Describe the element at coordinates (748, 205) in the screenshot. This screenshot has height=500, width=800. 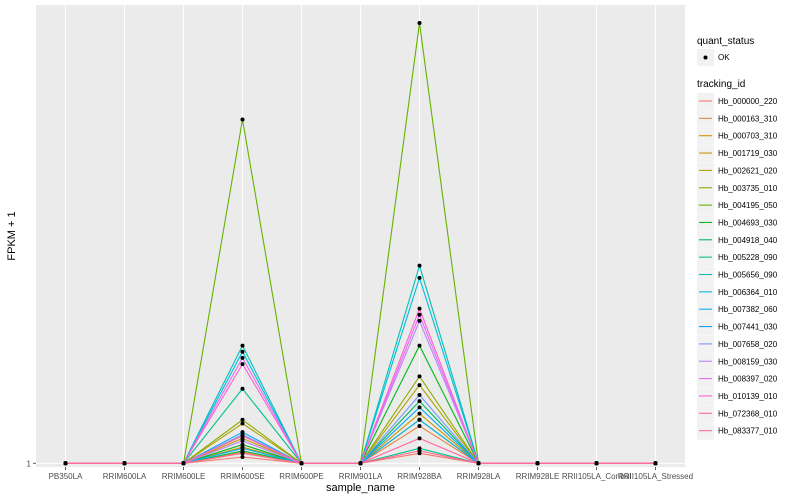
I see `legend-label: Hb_004195_050` at that location.